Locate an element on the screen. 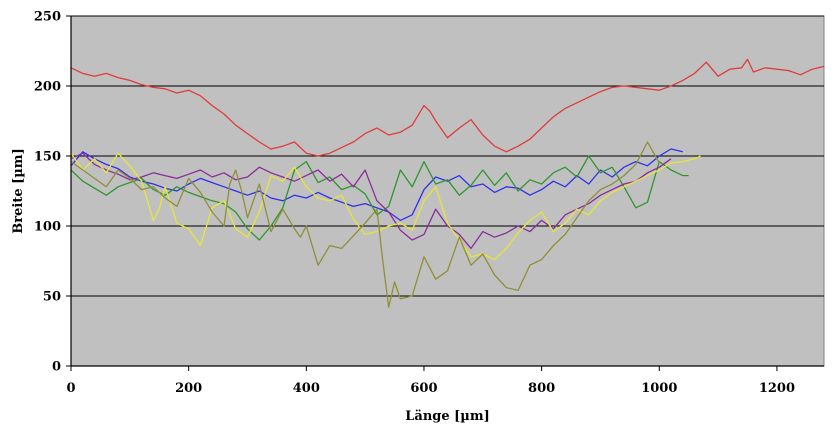 Image resolution: width=840 pixels, height=431 pixels. x-tick-label: 1000 is located at coordinates (659, 388).